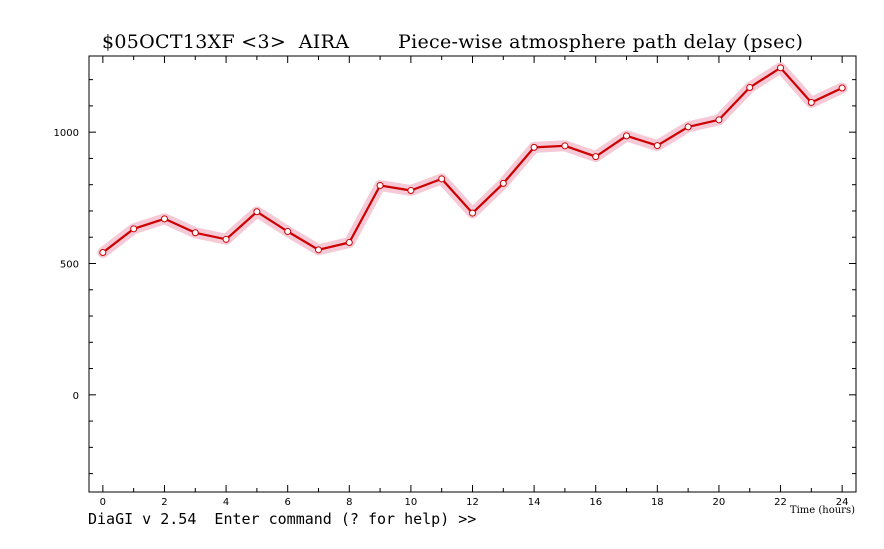  I want to click on x-axis-label: Time (hours), so click(822, 510).